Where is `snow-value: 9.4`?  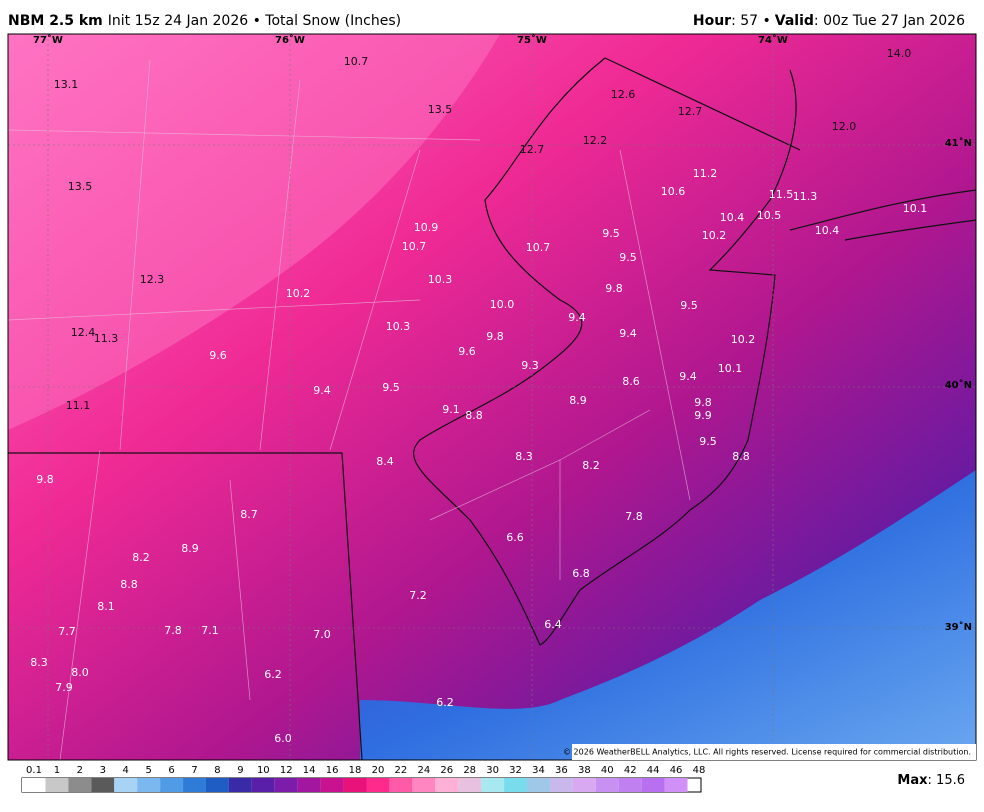
snow-value: 9.4 is located at coordinates (628, 333).